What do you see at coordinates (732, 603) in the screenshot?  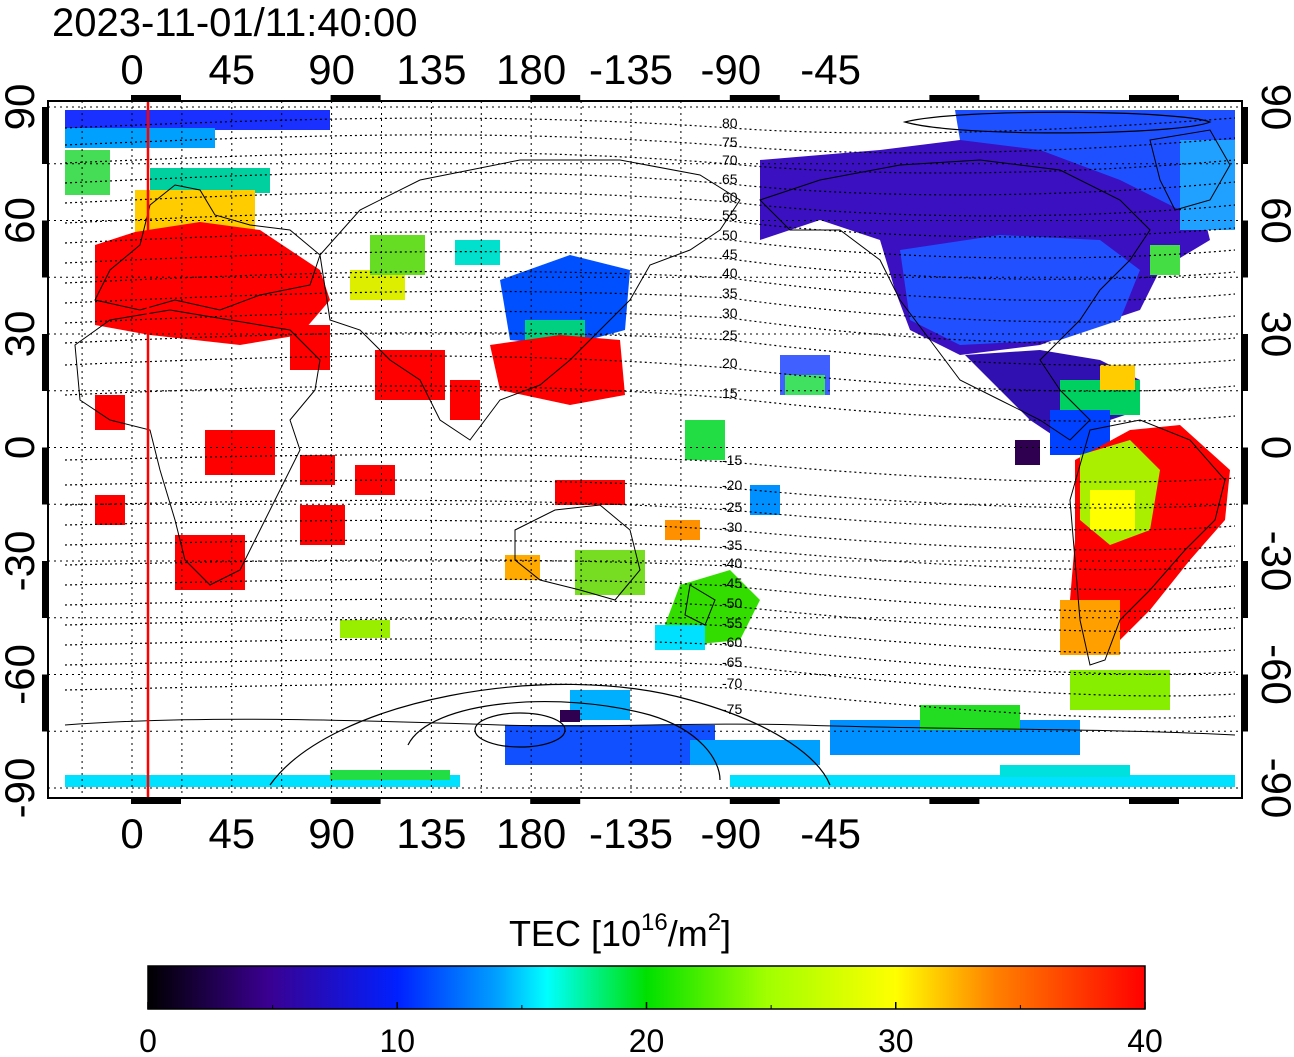 I see `contour-label: -50` at bounding box center [732, 603].